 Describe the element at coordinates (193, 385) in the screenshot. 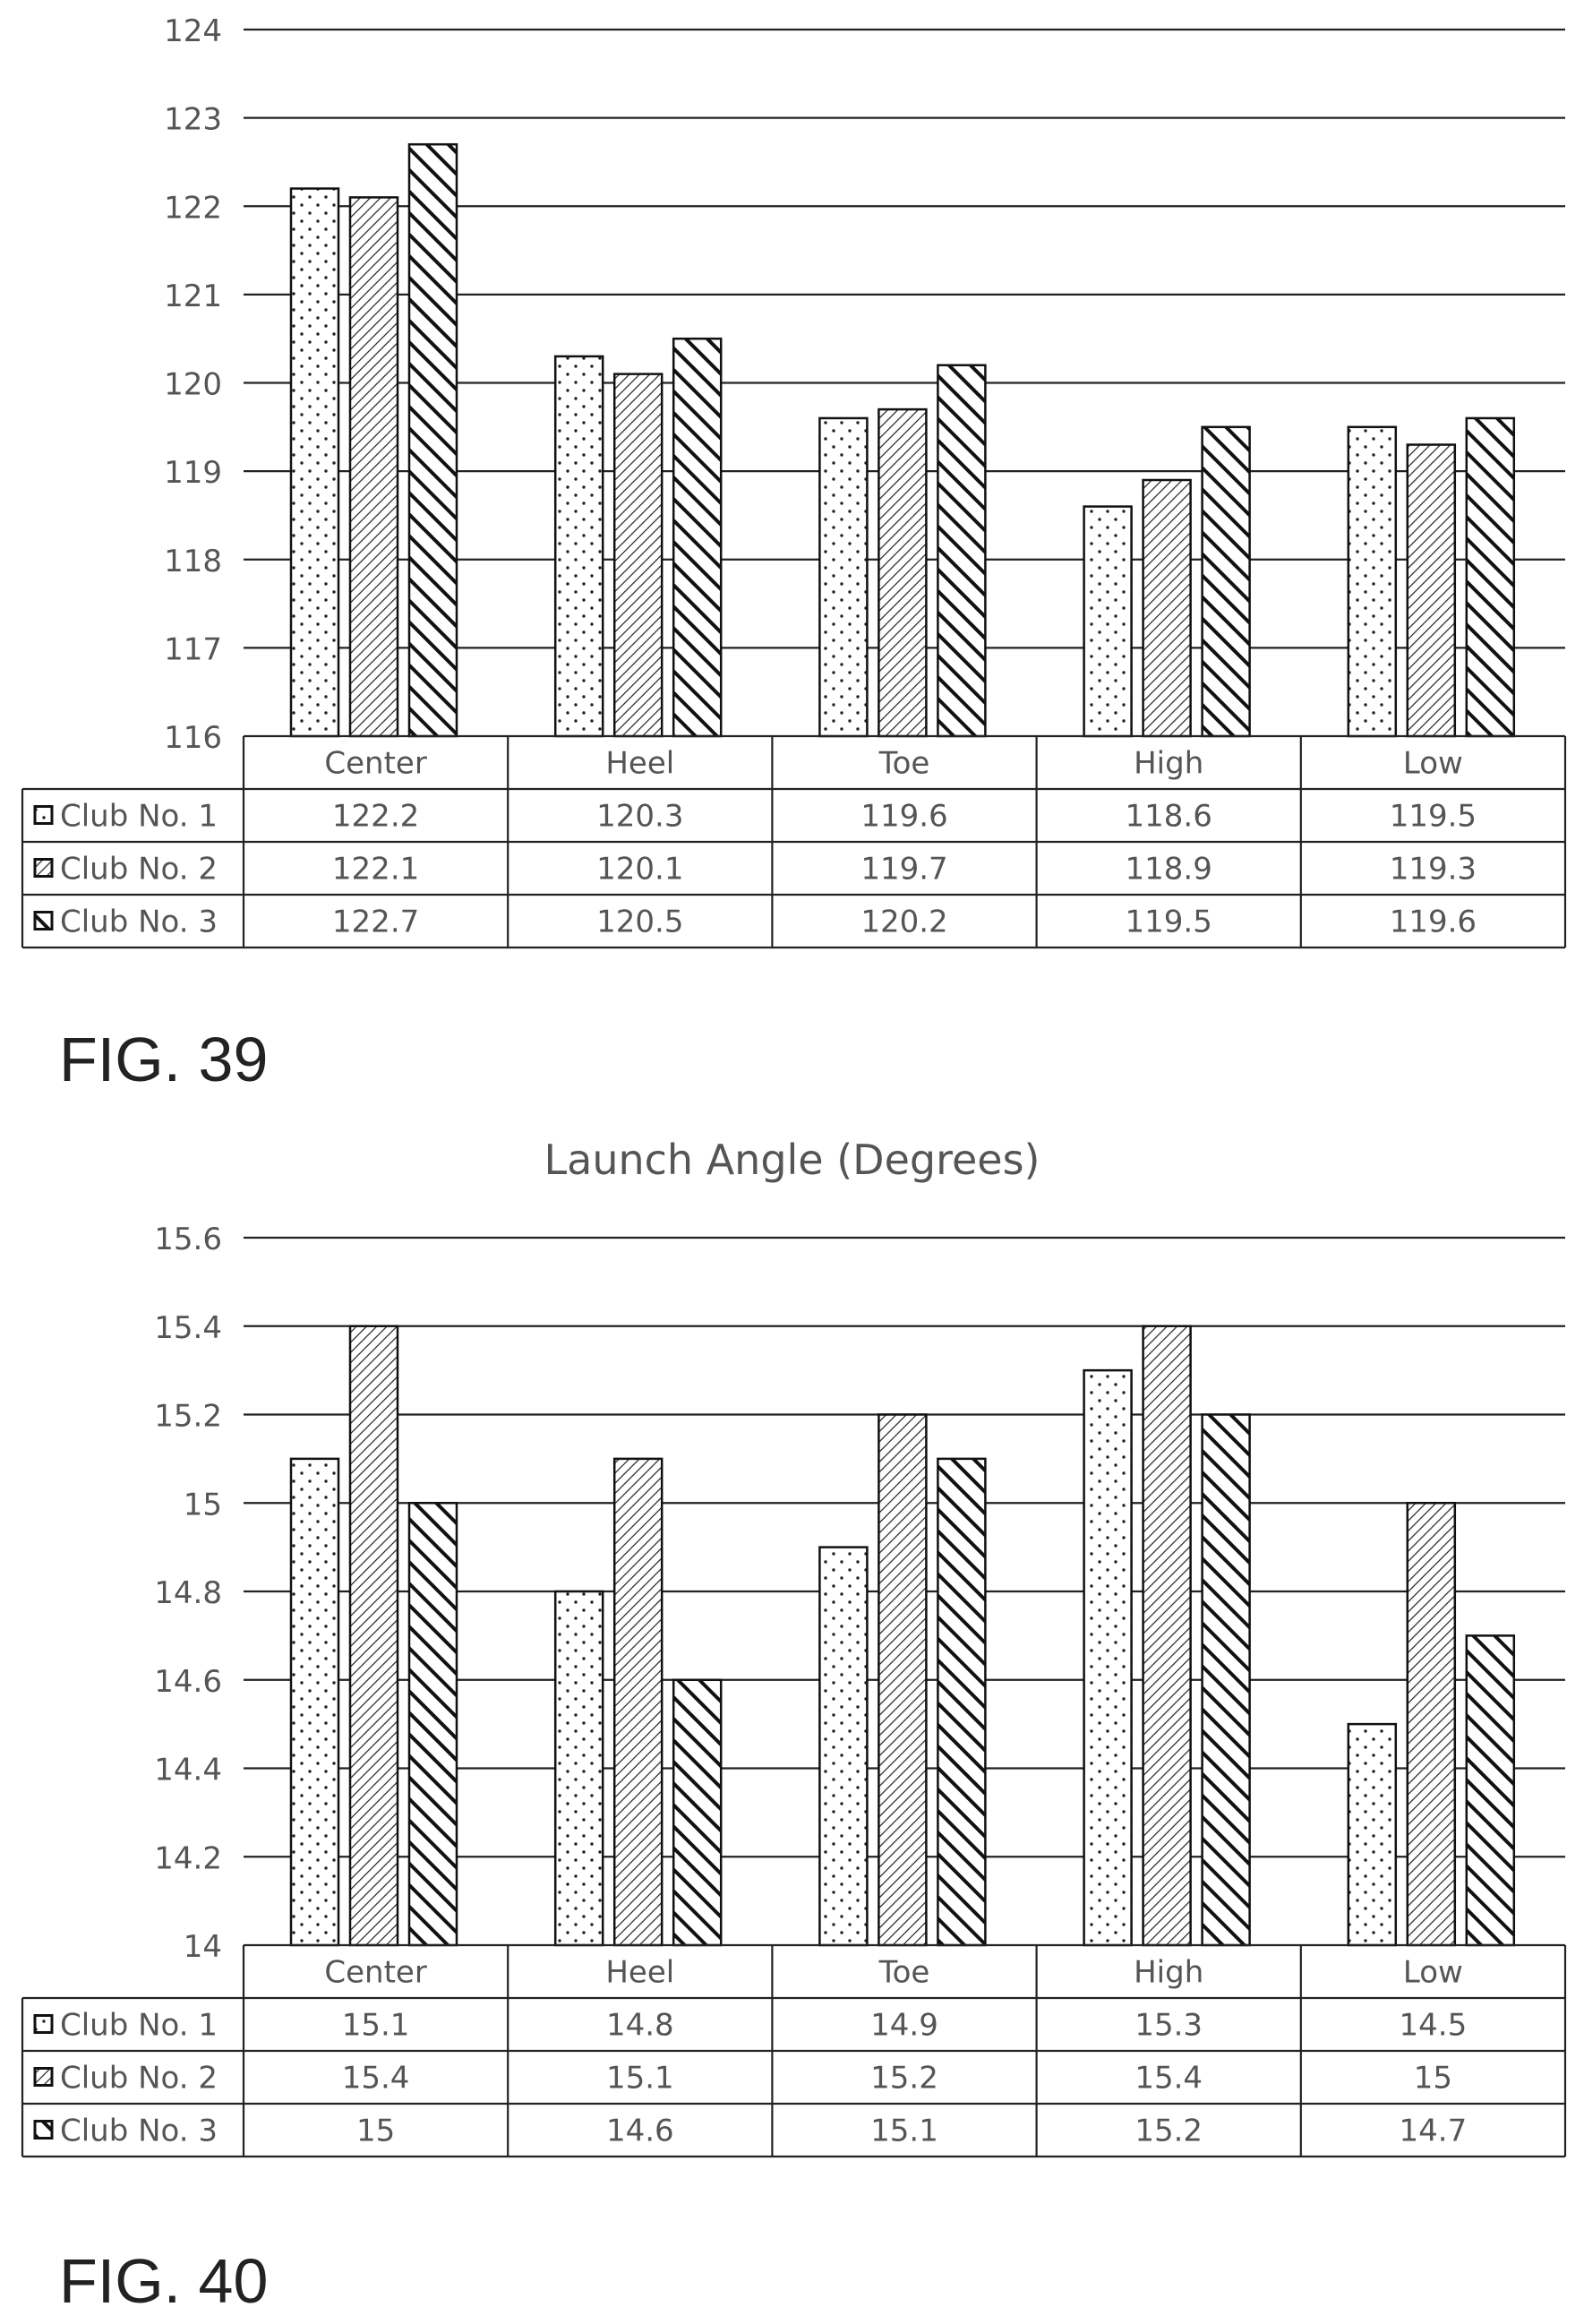

I see `y-tick-label: 120` at that location.